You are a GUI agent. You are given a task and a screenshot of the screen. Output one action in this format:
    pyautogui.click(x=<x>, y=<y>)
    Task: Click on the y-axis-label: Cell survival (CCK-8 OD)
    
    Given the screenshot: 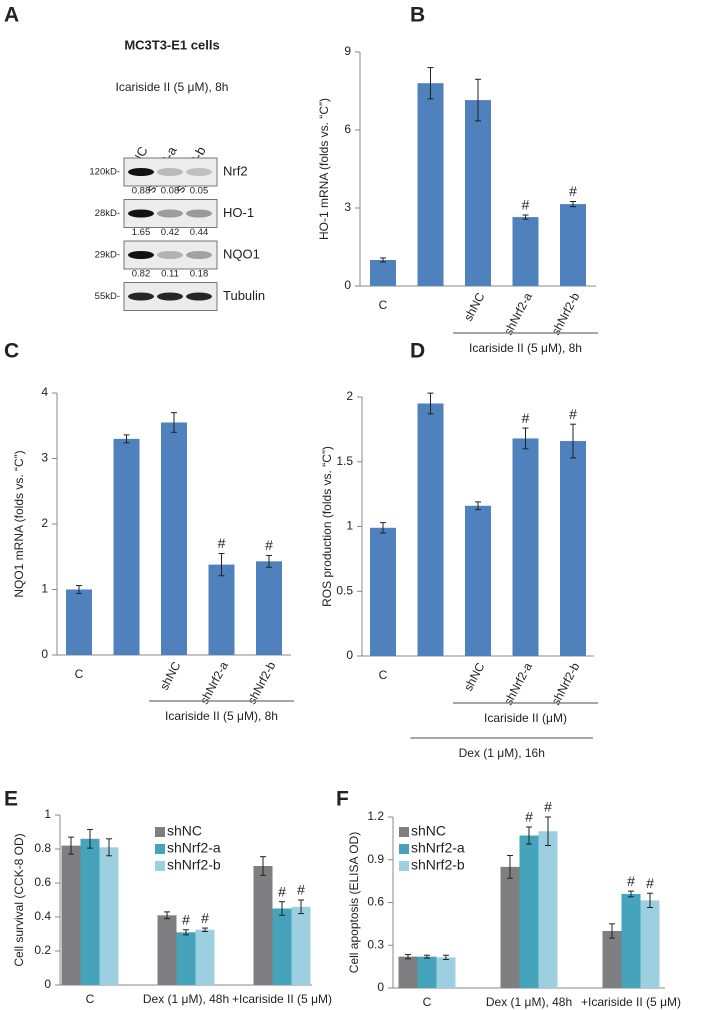 What is the action you would take?
    pyautogui.click(x=19, y=899)
    